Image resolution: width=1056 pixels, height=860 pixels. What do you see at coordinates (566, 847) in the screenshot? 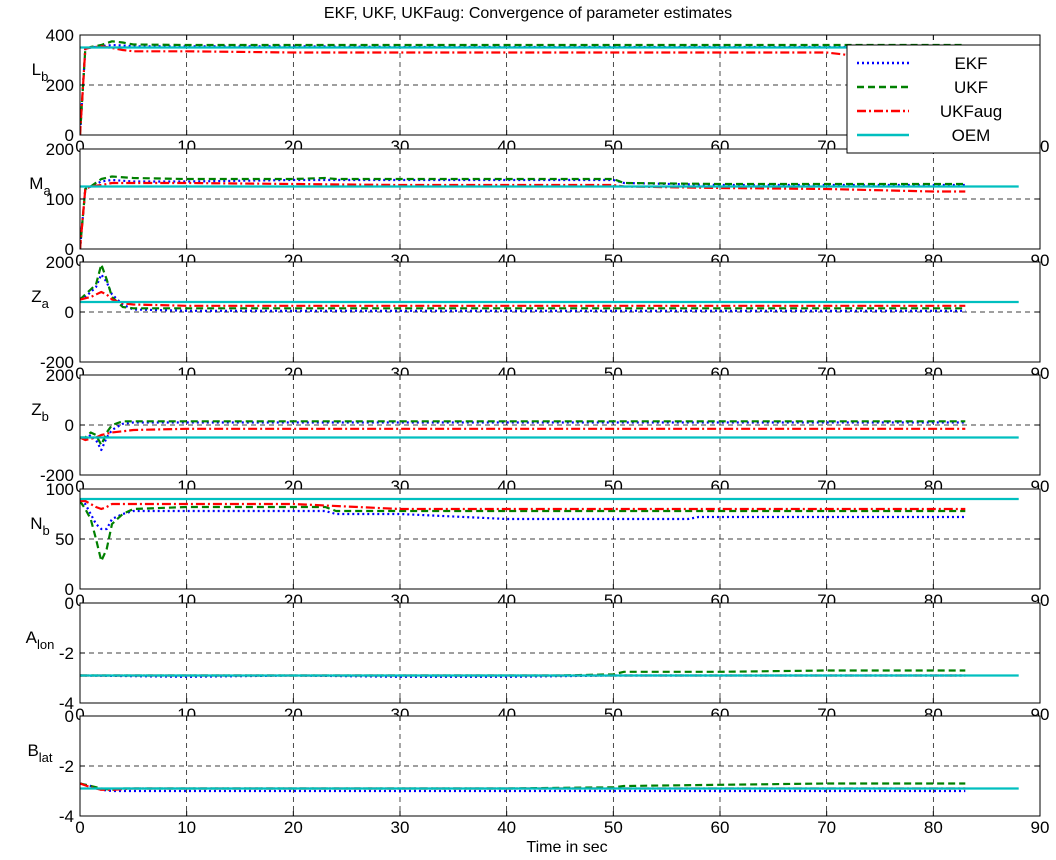
I see `x-axis-label: Time in sec` at bounding box center [566, 847].